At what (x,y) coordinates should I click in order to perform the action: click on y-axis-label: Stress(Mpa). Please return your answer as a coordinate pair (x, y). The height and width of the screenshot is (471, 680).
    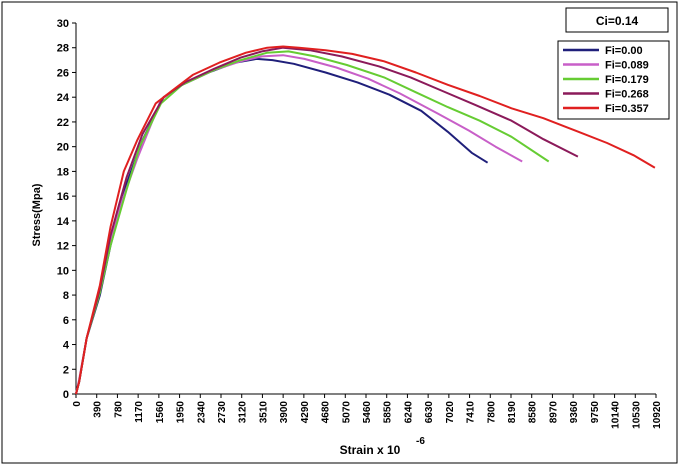
    Looking at the image, I should click on (37, 214).